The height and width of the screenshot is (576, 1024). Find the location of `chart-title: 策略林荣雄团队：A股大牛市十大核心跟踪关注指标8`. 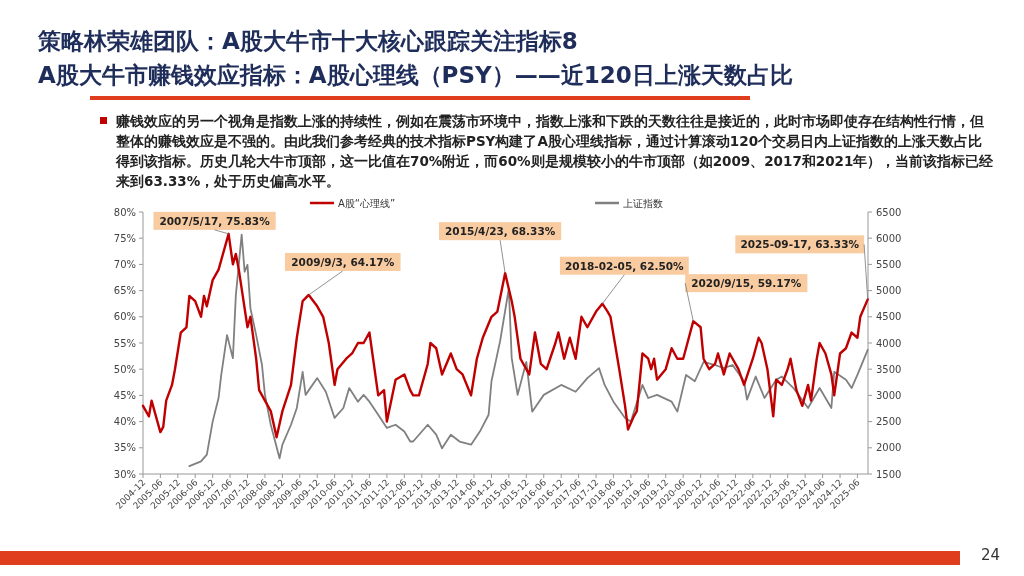

chart-title: 策略林荣雄团队：A股大牛市十大核心跟踪关注指标8 is located at coordinates (308, 41).